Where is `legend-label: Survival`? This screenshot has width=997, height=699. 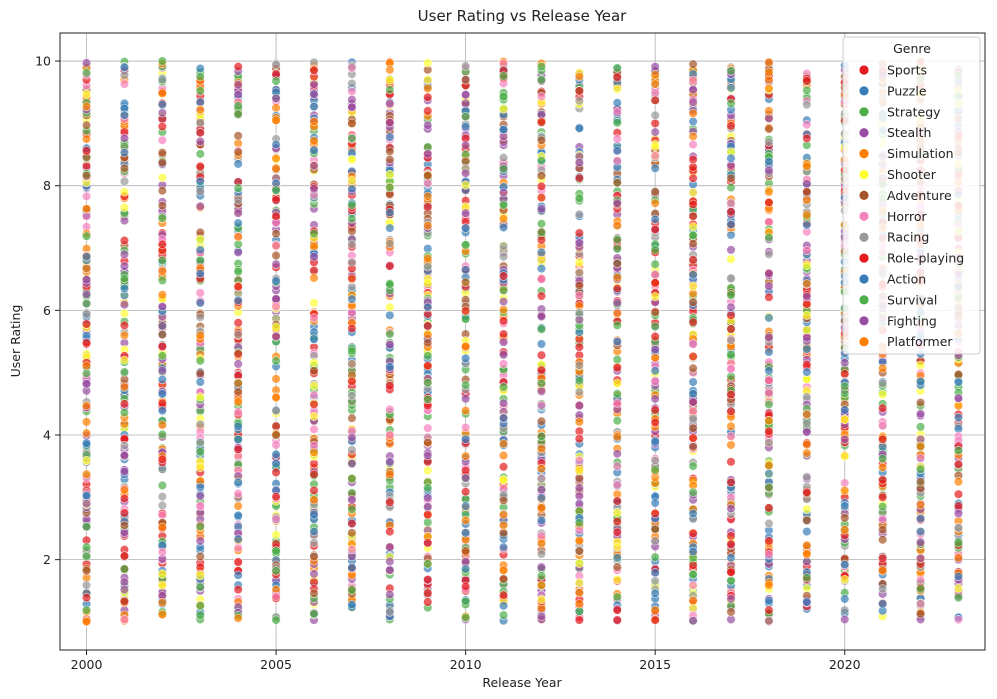 legend-label: Survival is located at coordinates (912, 299).